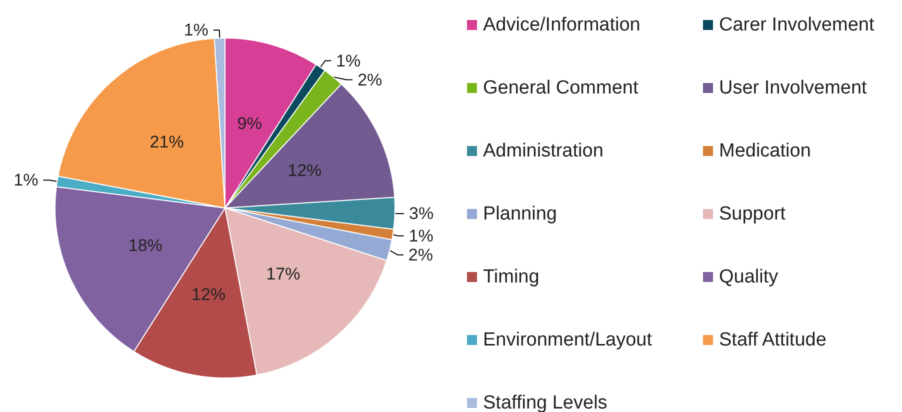  Describe the element at coordinates (561, 88) in the screenshot. I see `legend-label: General Comment` at that location.